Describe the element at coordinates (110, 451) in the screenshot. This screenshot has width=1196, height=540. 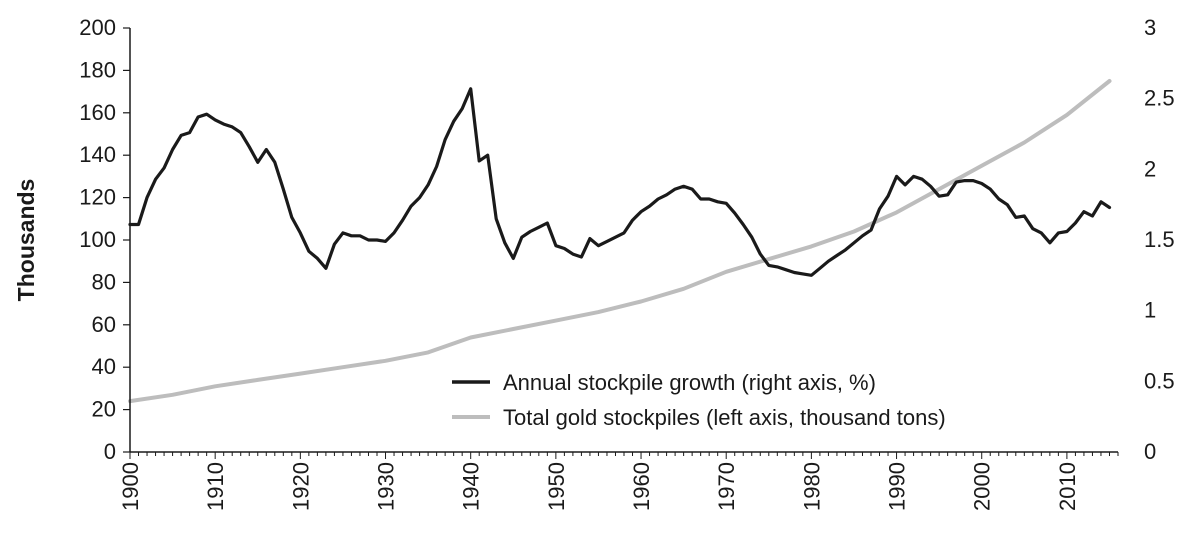
I see `left-axis-tick-label: 0` at that location.